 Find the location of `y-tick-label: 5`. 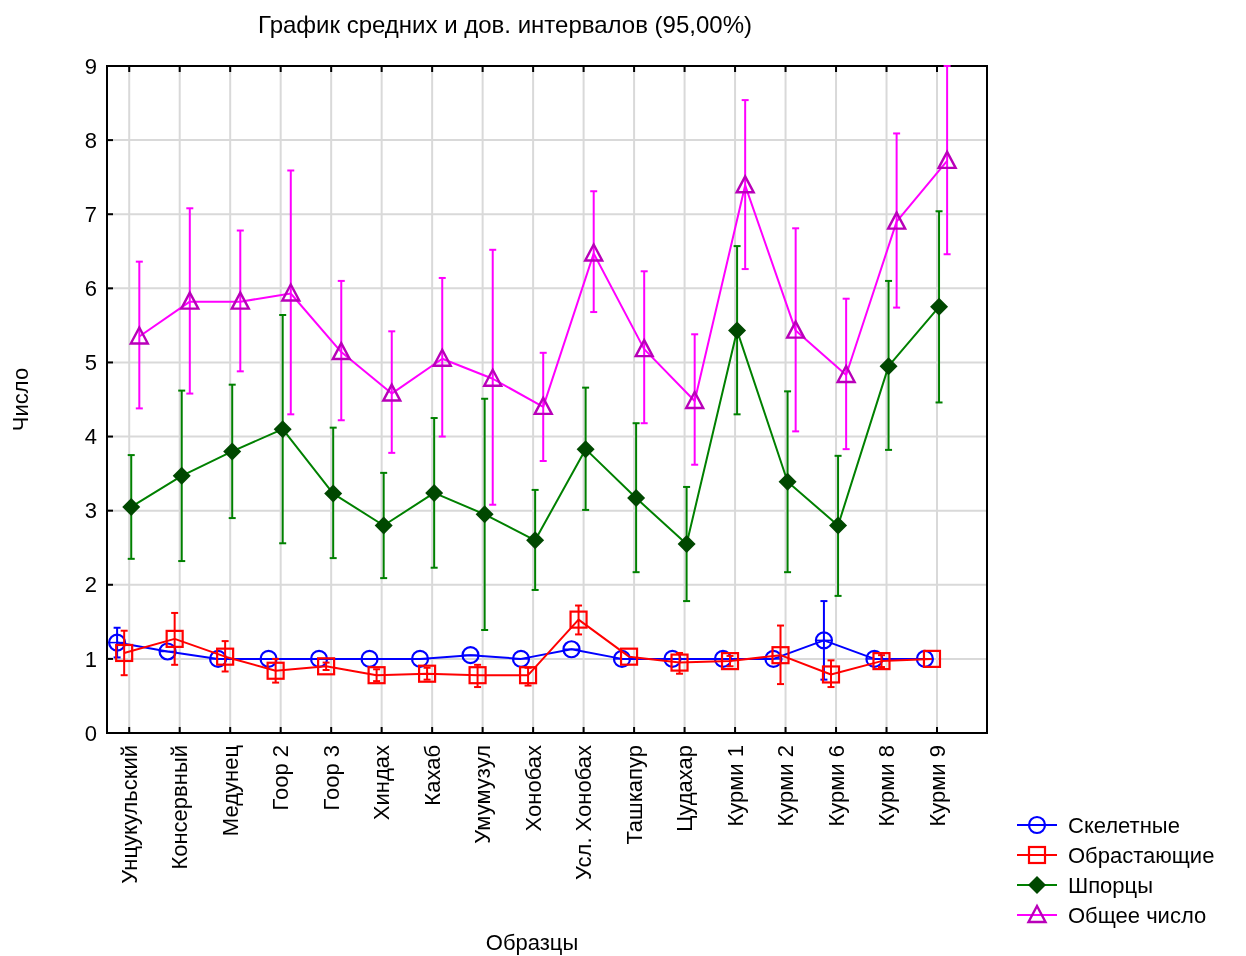

y-tick-label: 5 is located at coordinates (90, 363).